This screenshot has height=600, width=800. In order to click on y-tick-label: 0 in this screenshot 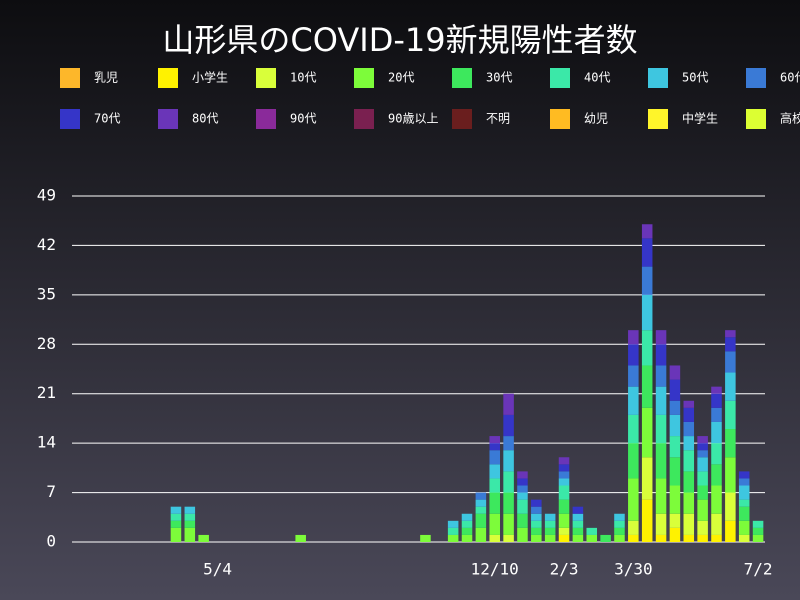, I will do `click(51, 541)`.